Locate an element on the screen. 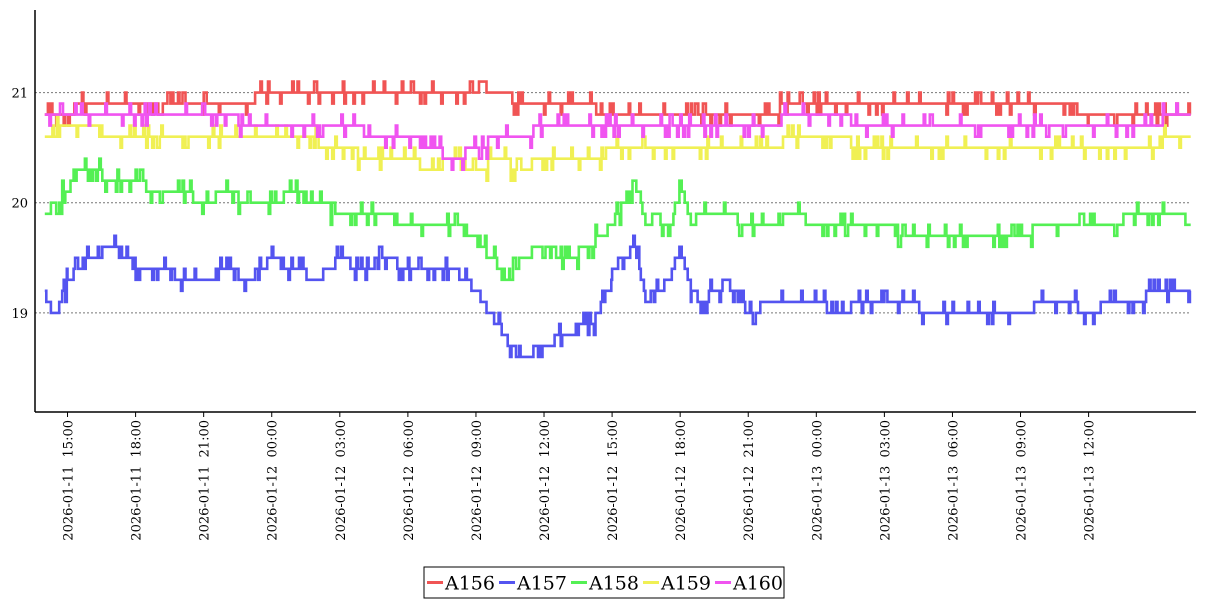 This screenshot has width=1207, height=600. x-tick-label: 2026-01-11 18:00 is located at coordinates (137, 480).